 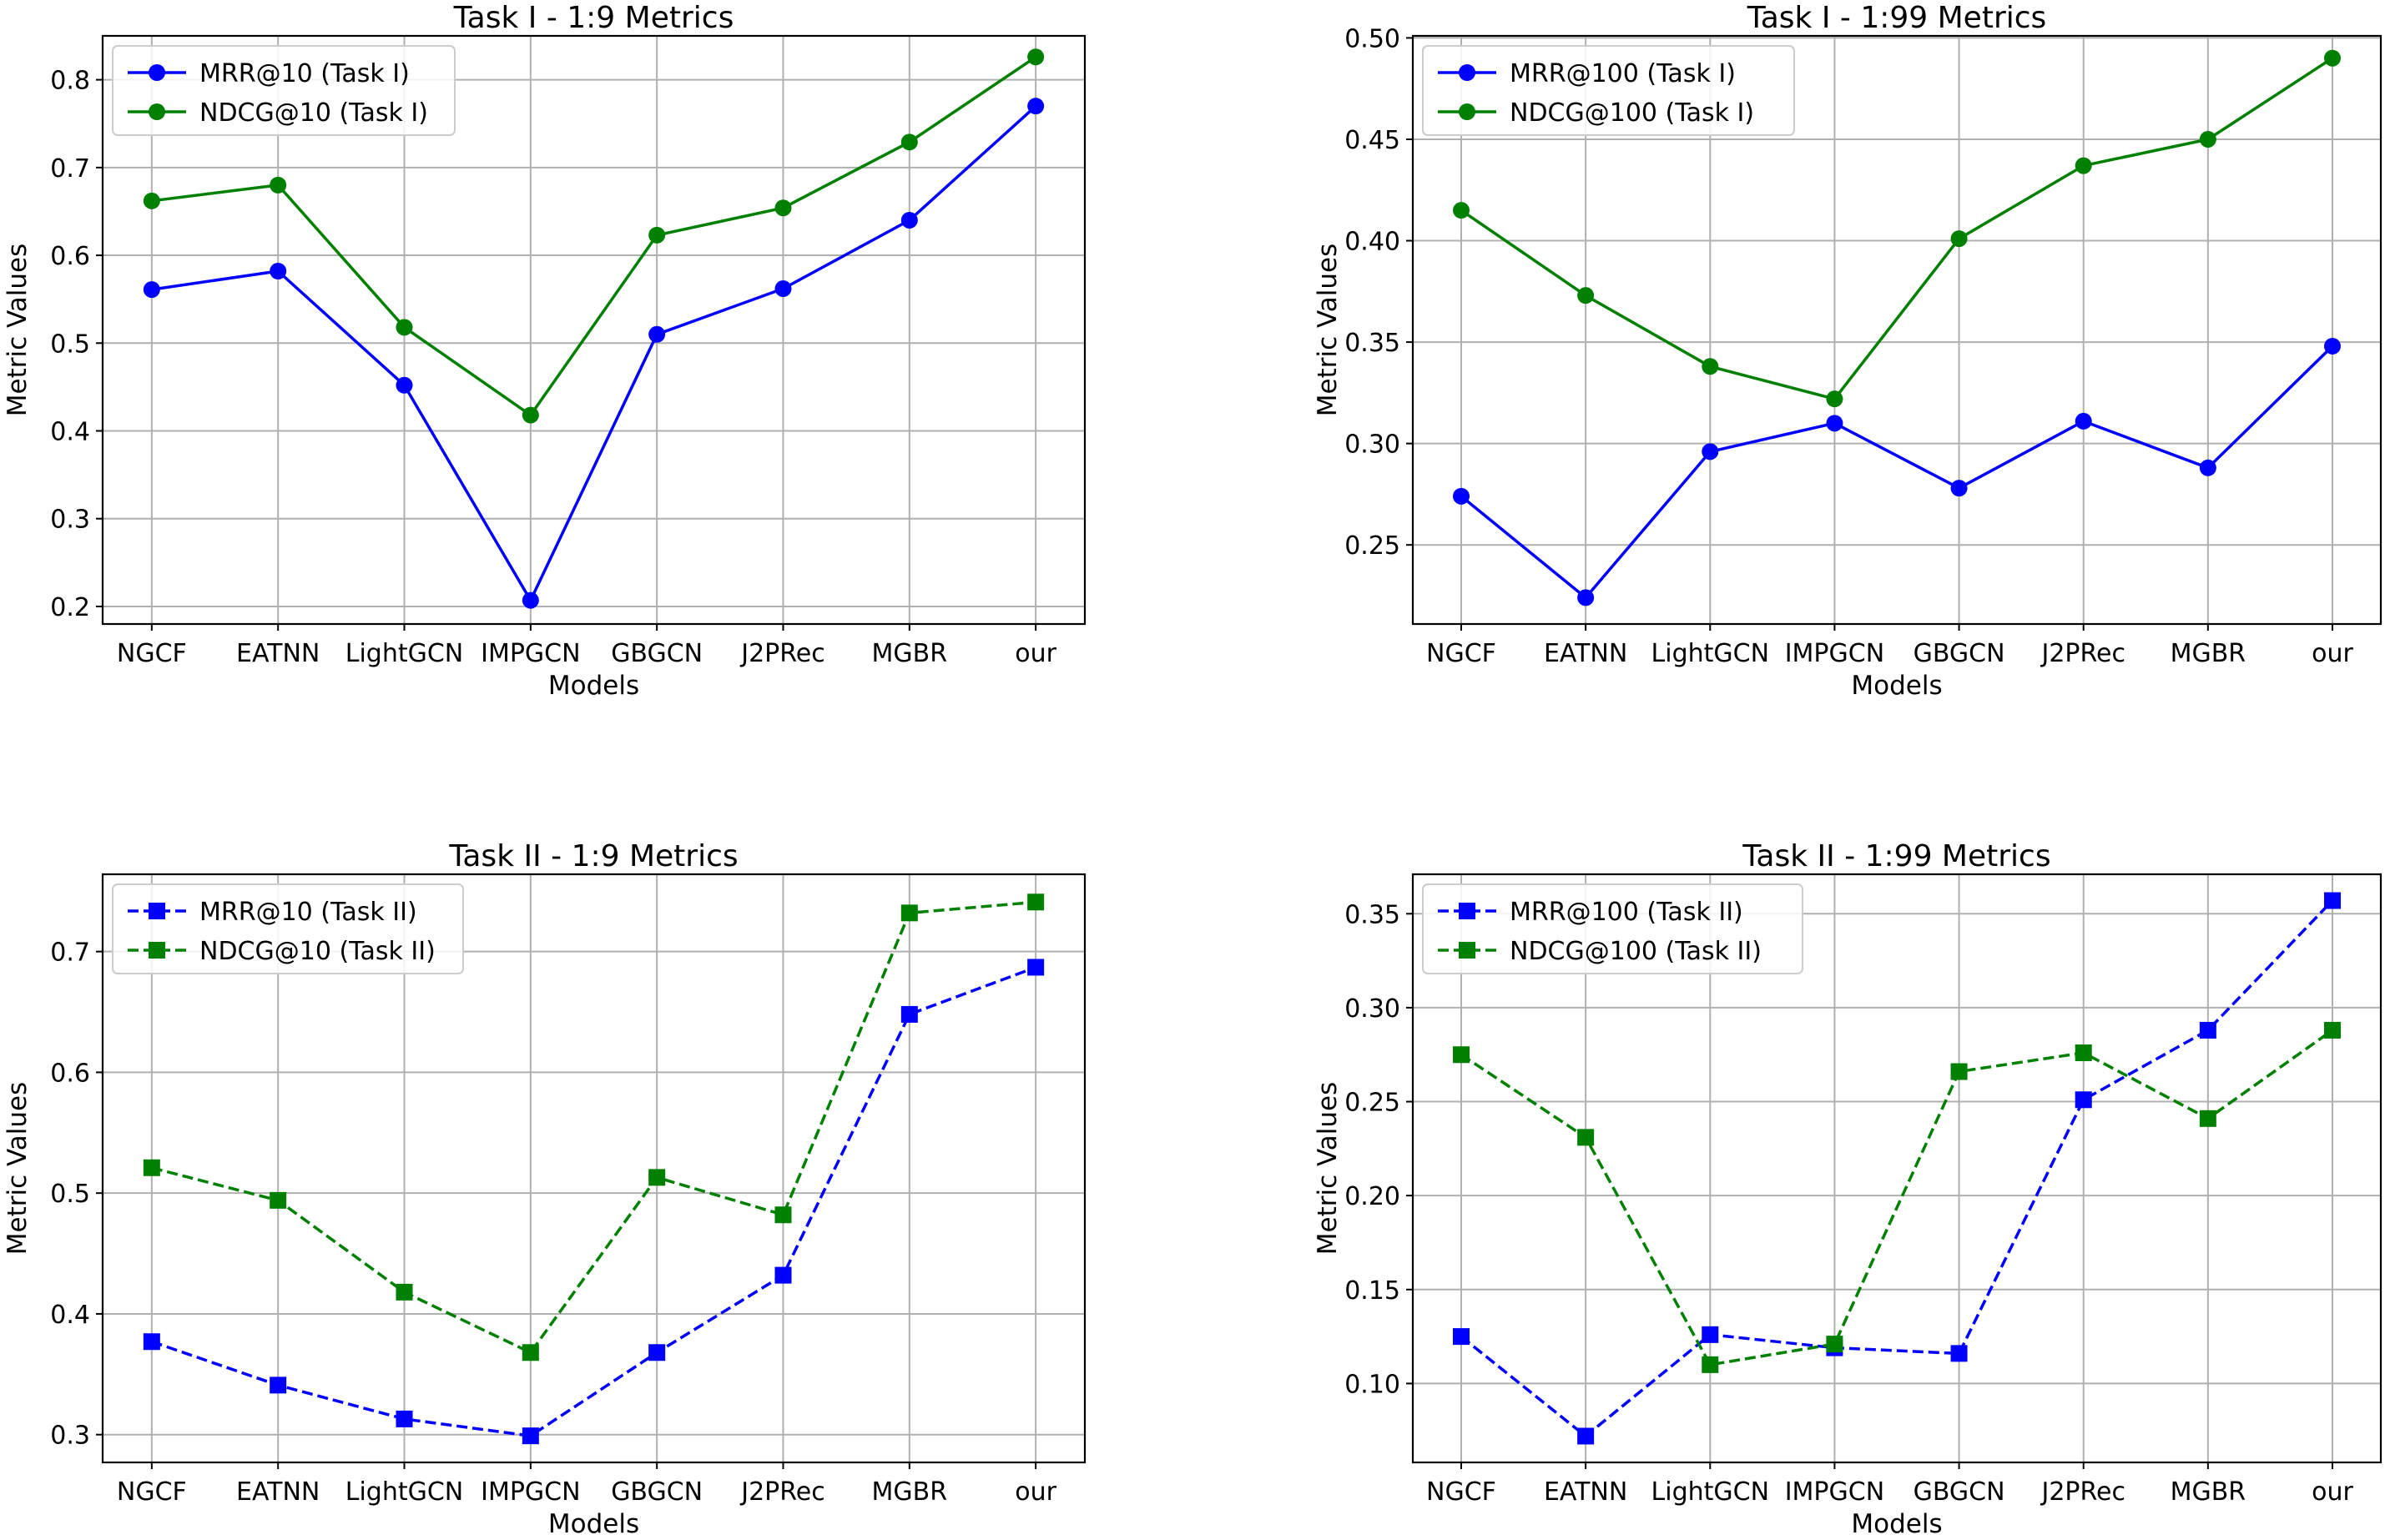 I want to click on x-tick-label: J2PRec, so click(x=782, y=1492).